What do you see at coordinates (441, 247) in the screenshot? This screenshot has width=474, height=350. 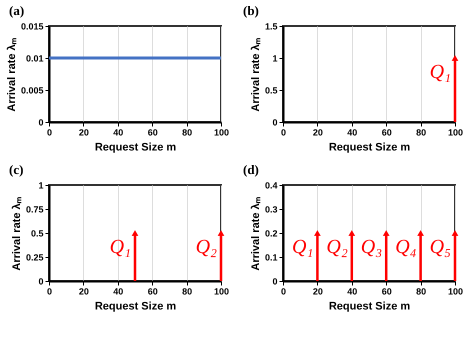 I see `annotation: Q₅` at bounding box center [441, 247].